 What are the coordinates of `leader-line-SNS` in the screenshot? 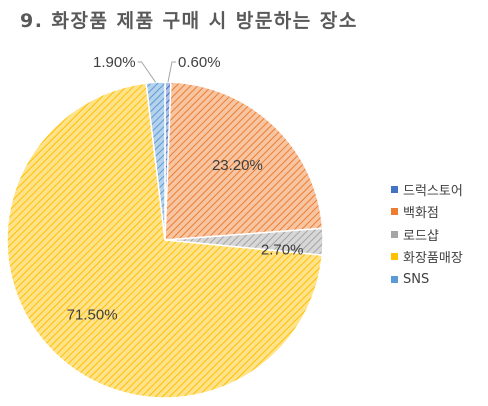 It's located at (147, 72).